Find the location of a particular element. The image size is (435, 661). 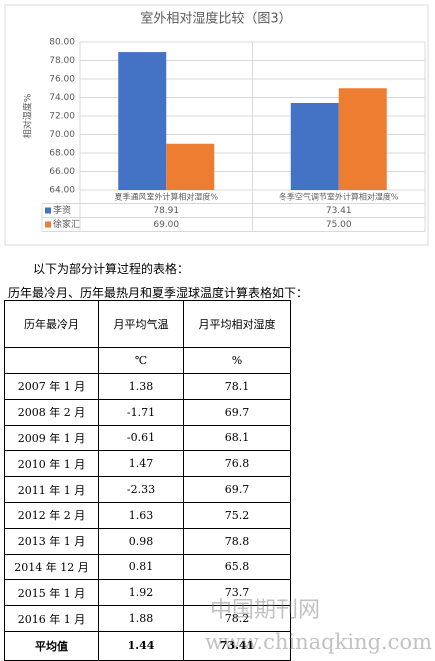

table-cell: 2012 年 2 月 is located at coordinates (51, 515).